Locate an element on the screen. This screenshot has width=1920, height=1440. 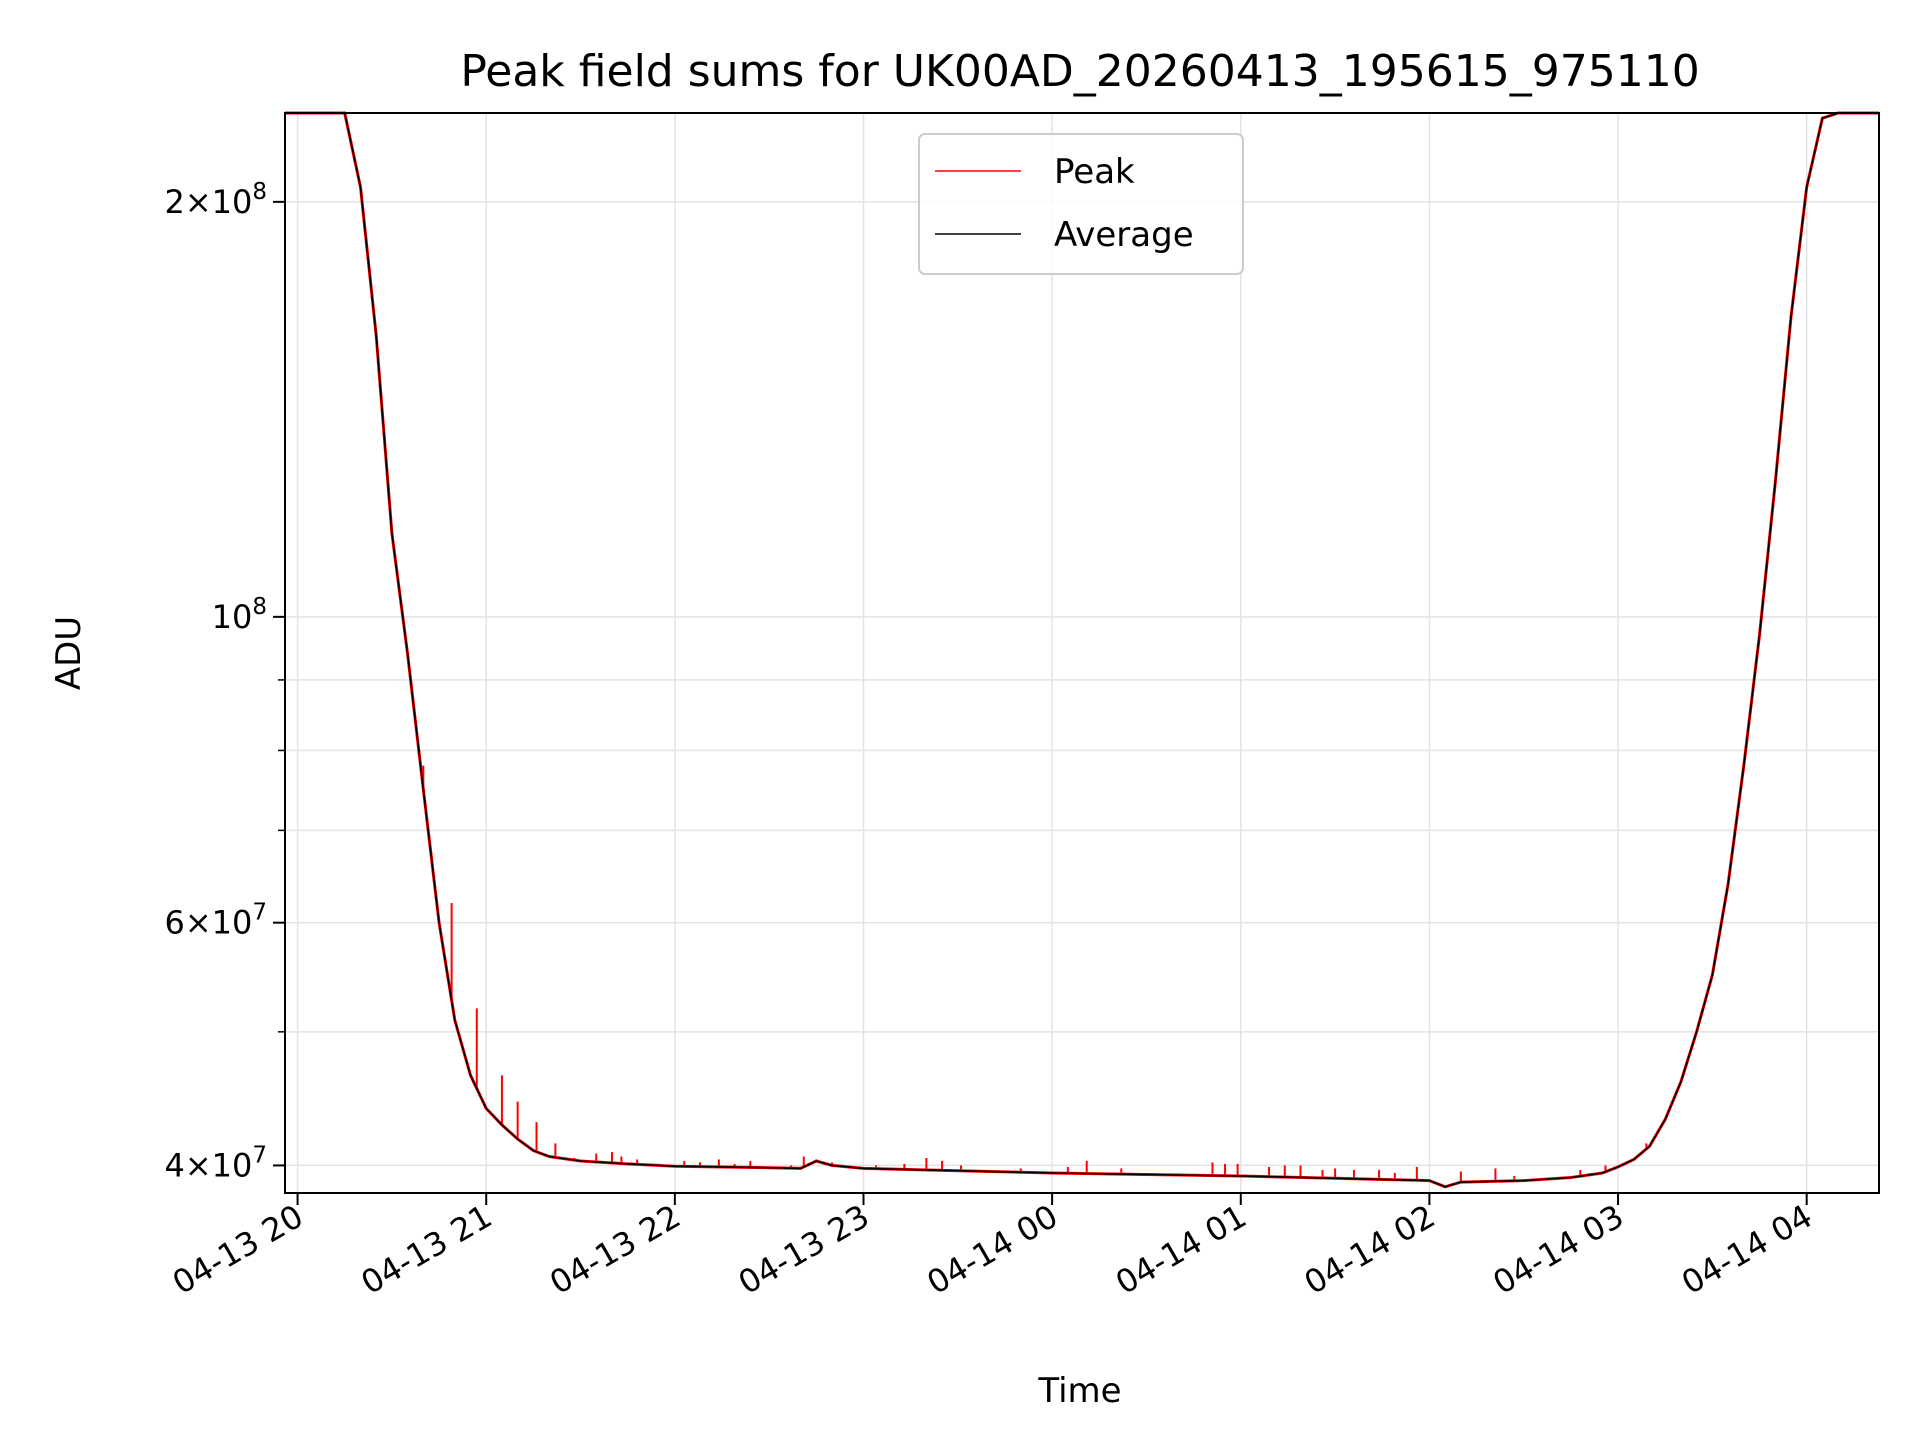
legend-label-average: Average is located at coordinates (1124, 235).